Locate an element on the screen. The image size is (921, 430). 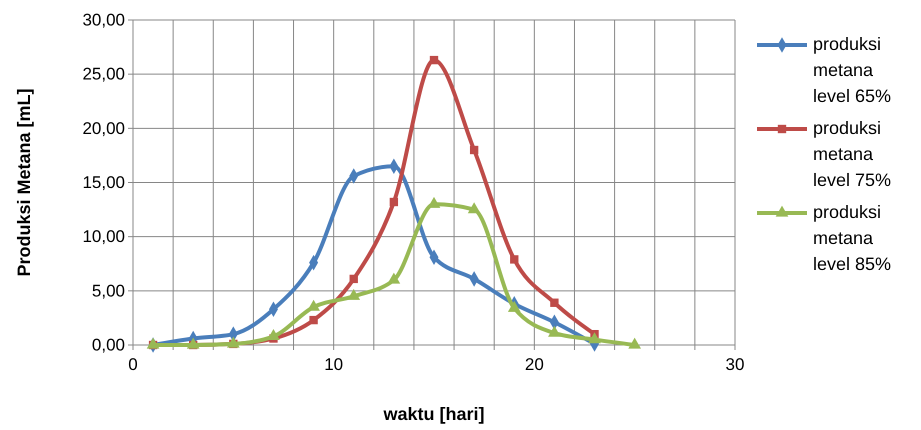
x-tick-label: 10 is located at coordinates (334, 364).